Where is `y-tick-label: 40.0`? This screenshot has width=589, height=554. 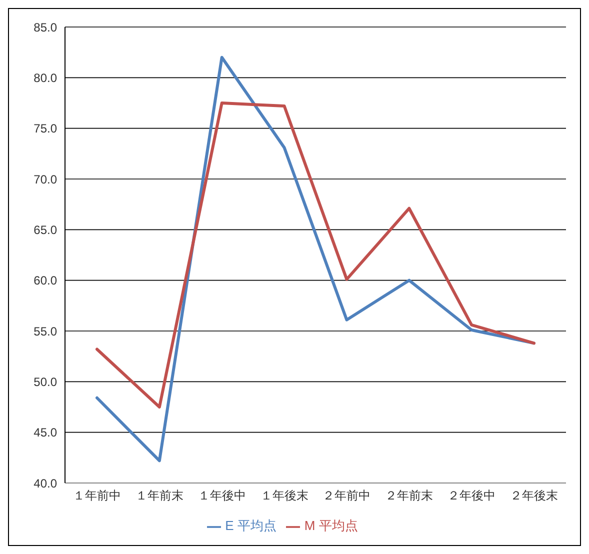 y-tick-label: 40.0 is located at coordinates (46, 483).